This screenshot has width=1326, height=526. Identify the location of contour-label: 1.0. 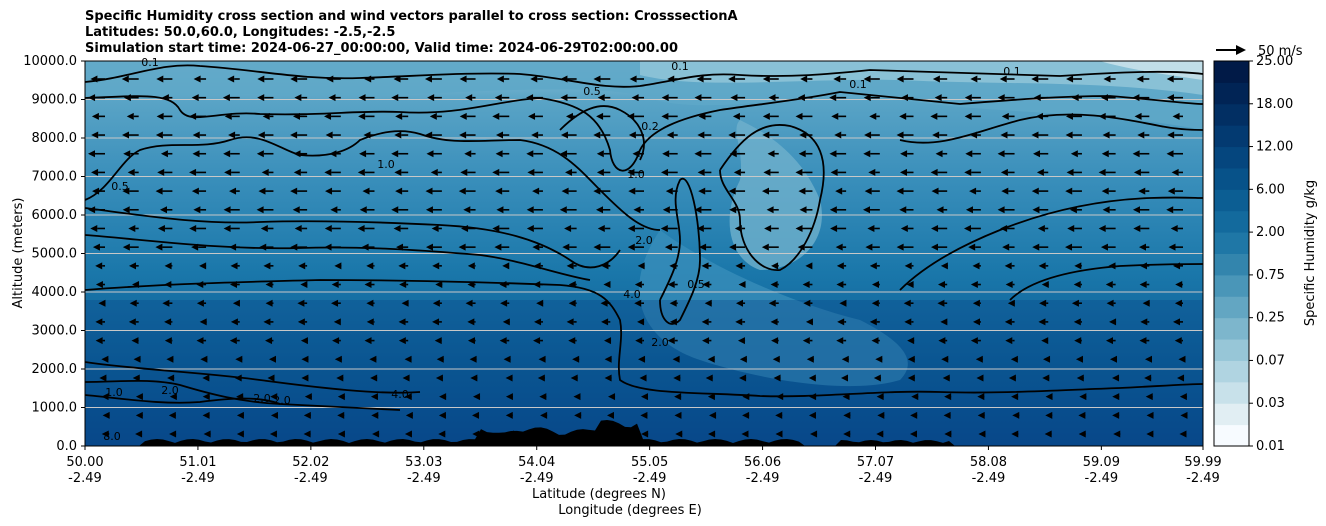
(636, 174).